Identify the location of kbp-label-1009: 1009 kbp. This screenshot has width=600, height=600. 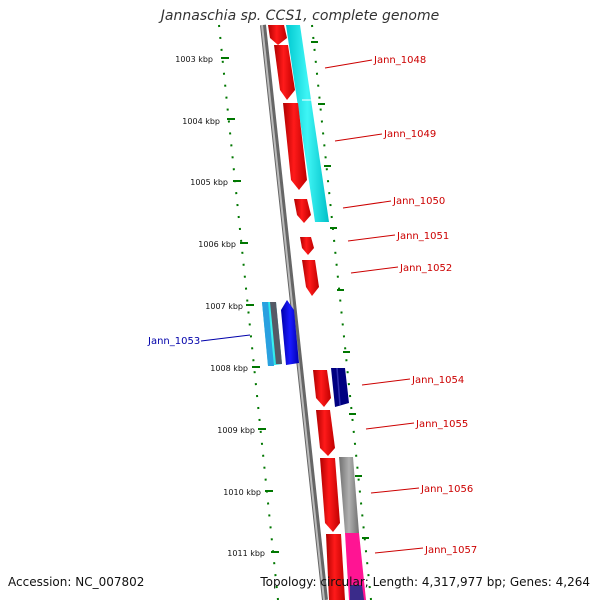
(236, 430).